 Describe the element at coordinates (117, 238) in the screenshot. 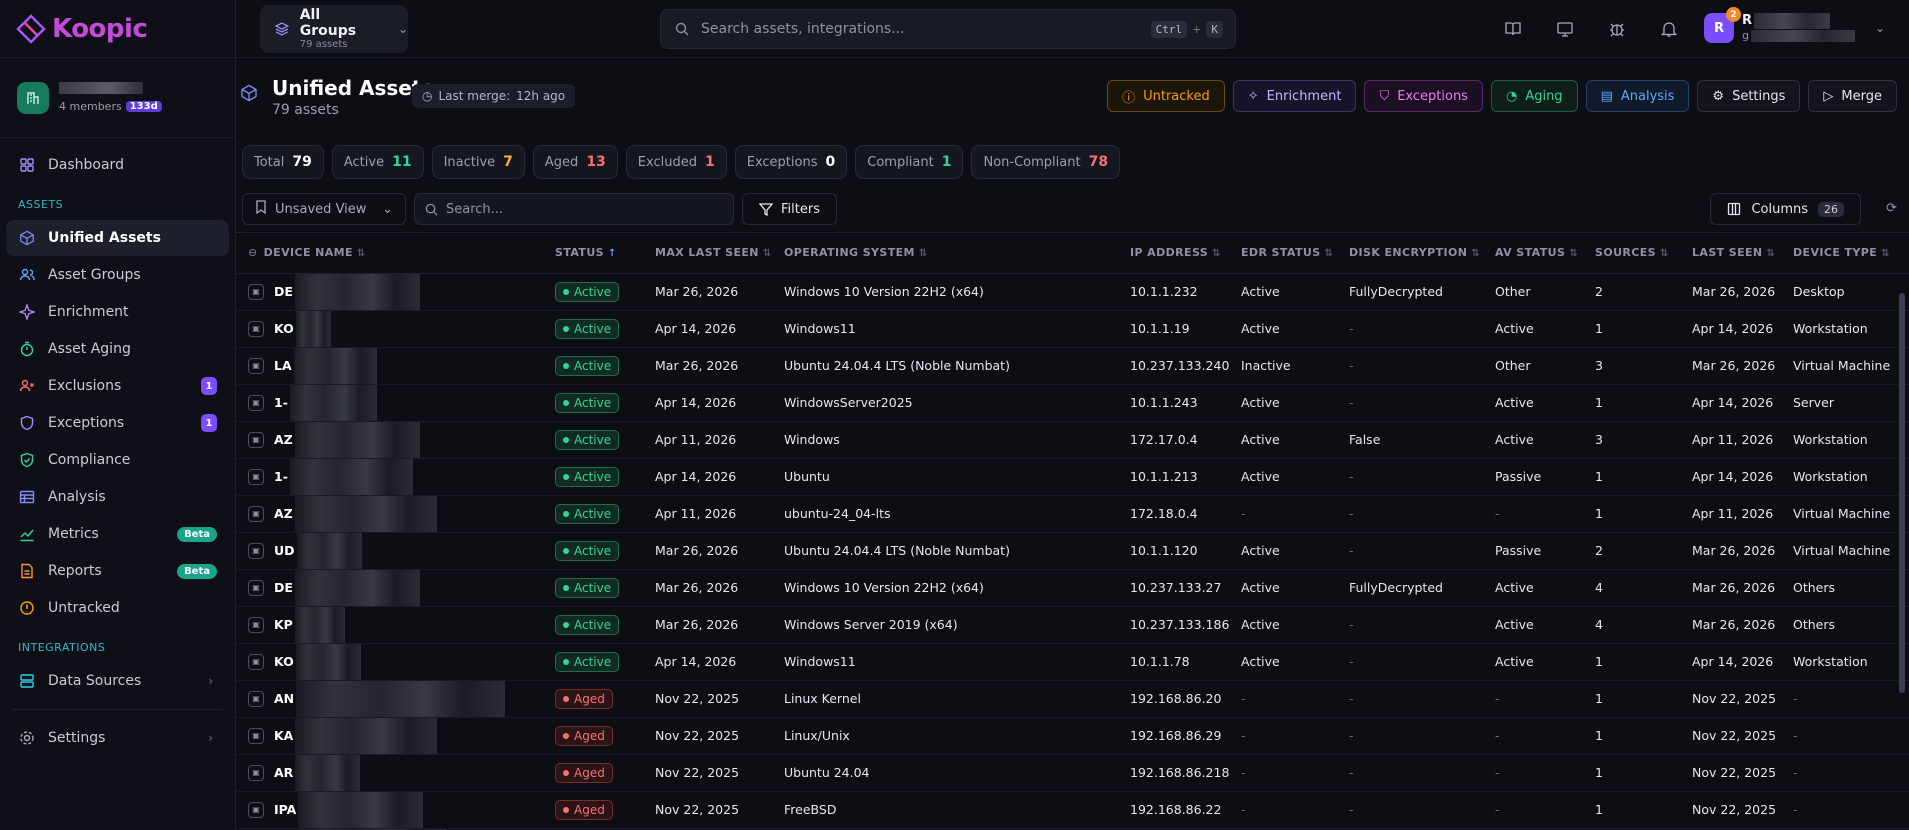

I see `sidebar-item-unified-assets: Unified Assets` at that location.